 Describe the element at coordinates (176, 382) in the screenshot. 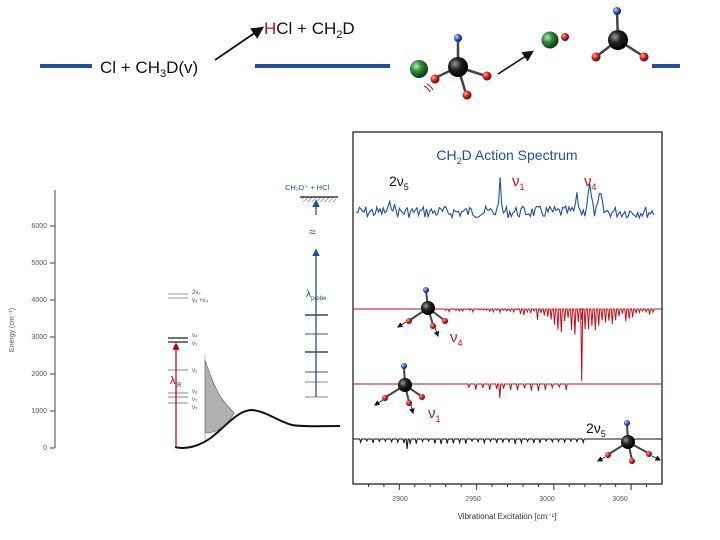

I see `lambda-ir-label: λIR` at that location.